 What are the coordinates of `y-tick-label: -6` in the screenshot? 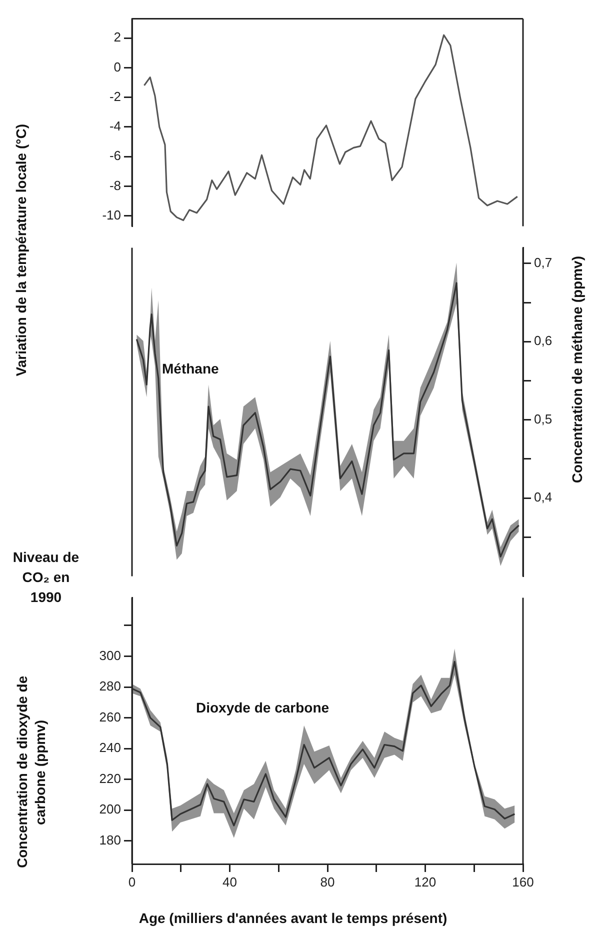 It's located at (115, 156).